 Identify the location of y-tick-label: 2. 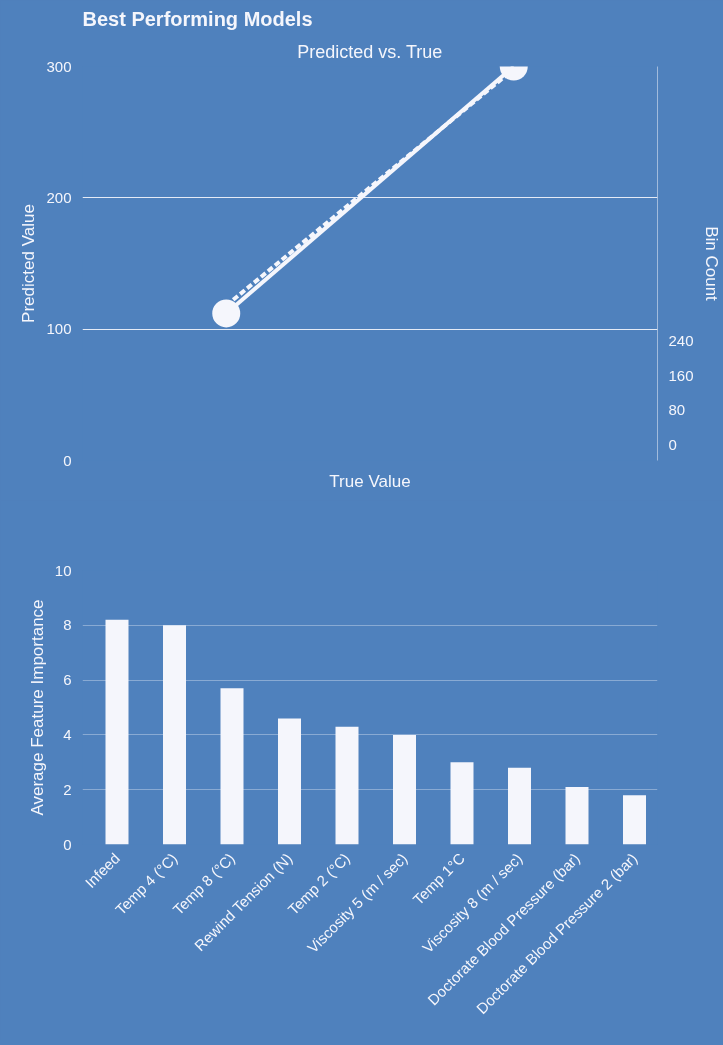
(67, 789).